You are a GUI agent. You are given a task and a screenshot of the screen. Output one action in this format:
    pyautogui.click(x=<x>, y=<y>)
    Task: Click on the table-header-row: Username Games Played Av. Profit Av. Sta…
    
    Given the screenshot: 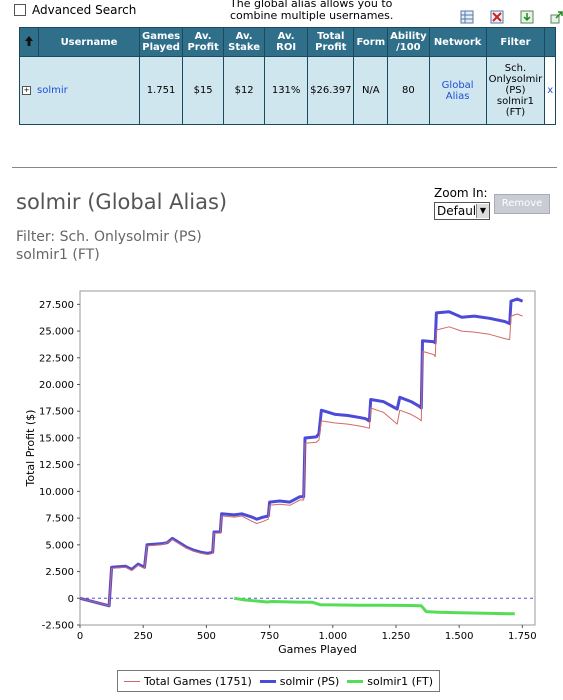 What is the action you would take?
    pyautogui.click(x=288, y=42)
    